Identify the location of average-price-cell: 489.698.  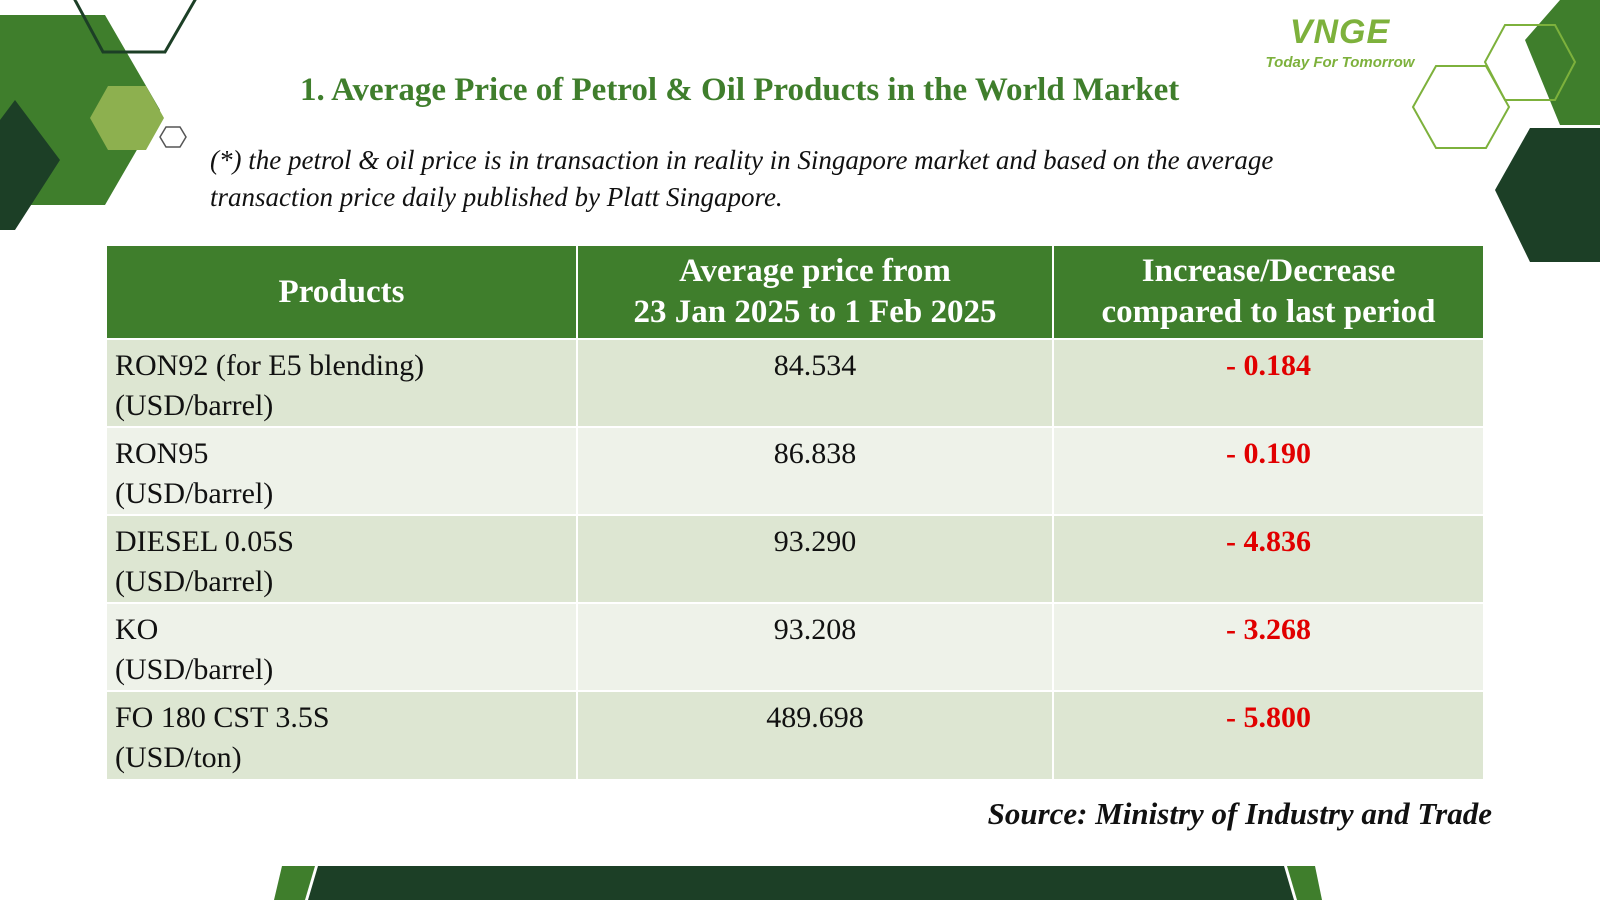
(815, 734).